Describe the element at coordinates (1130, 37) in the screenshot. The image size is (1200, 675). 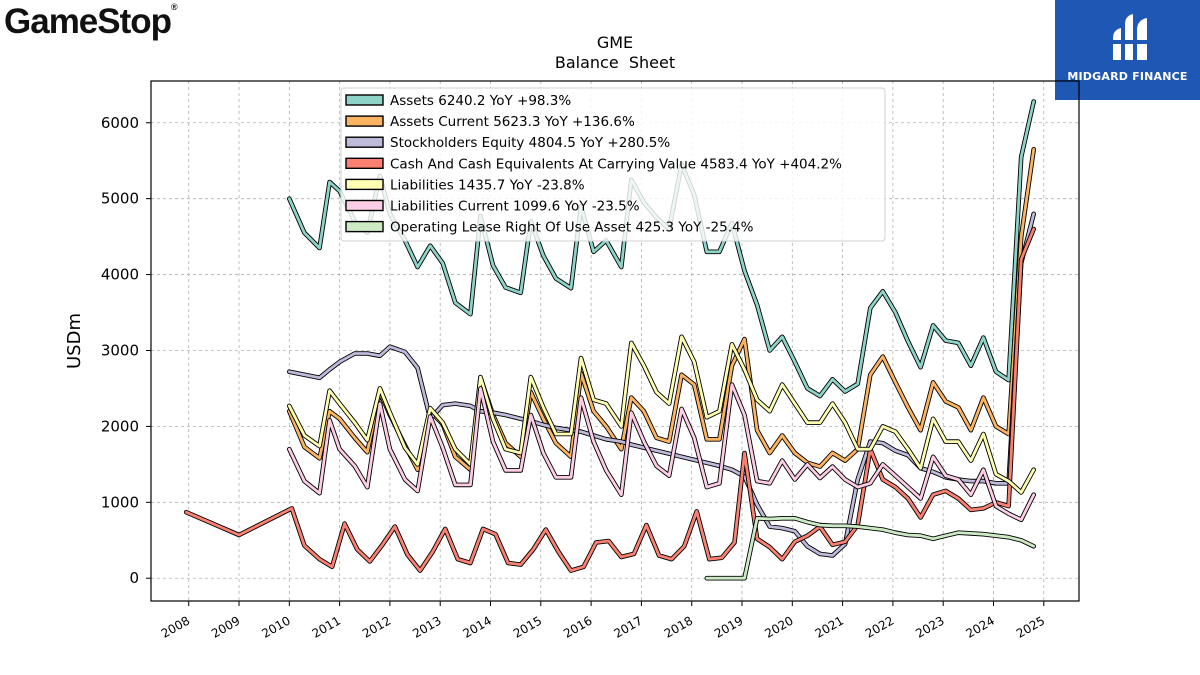
I see `midgard-logo-mark-icon` at that location.